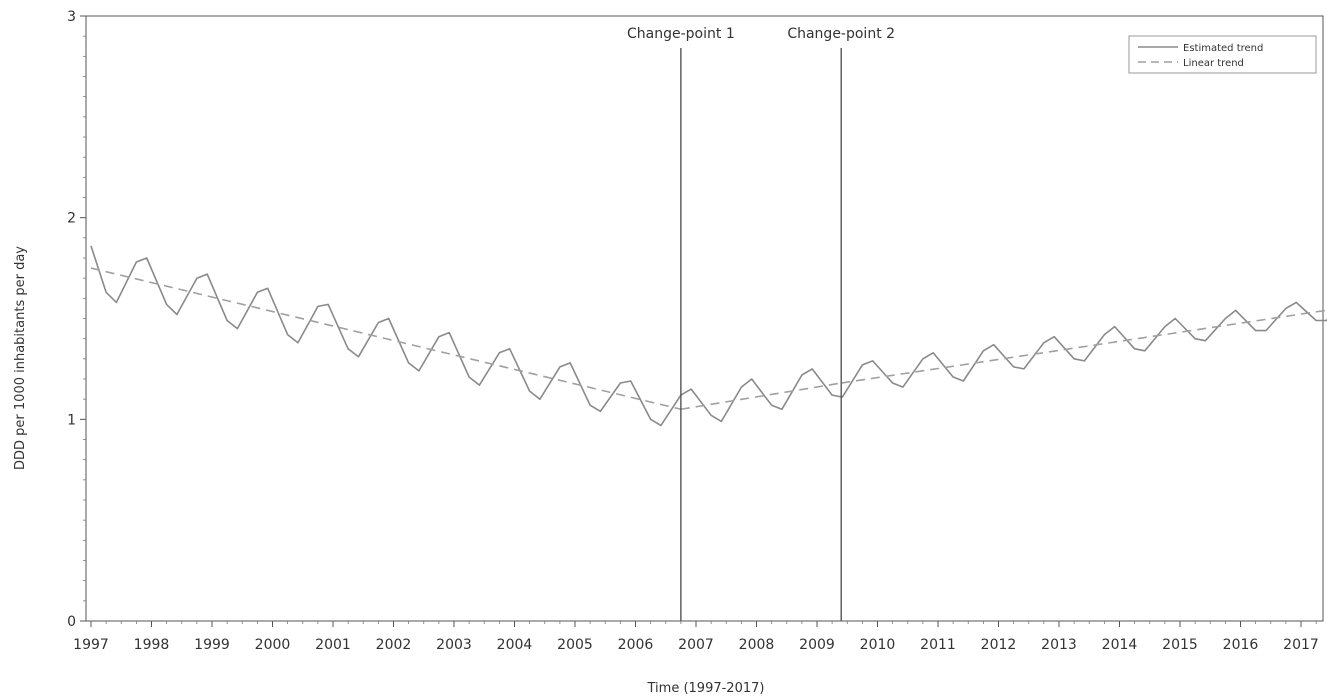 This screenshot has width=1327, height=699. What do you see at coordinates (71, 420) in the screenshot?
I see `y-tick-label-1: 1` at bounding box center [71, 420].